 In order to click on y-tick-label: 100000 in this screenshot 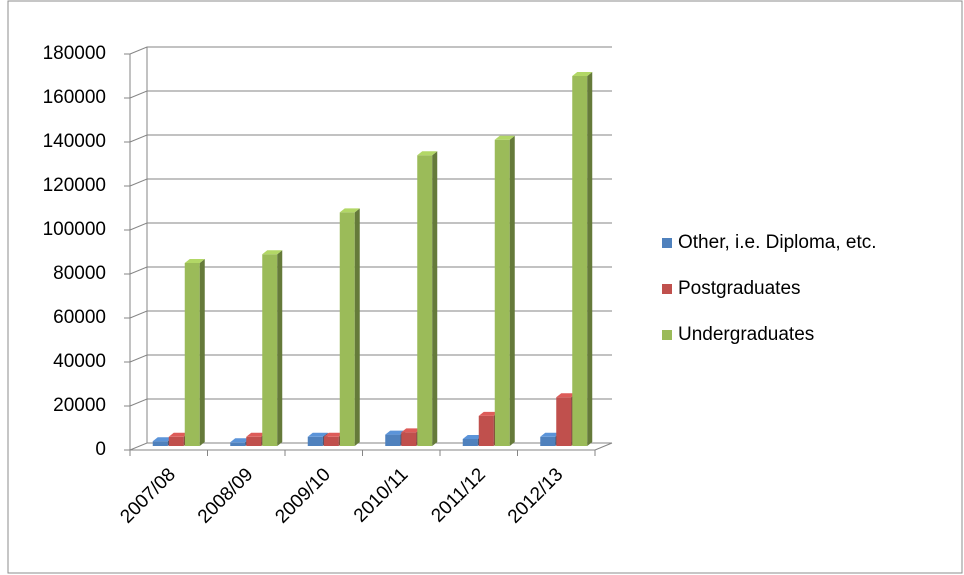, I will do `click(74, 229)`.